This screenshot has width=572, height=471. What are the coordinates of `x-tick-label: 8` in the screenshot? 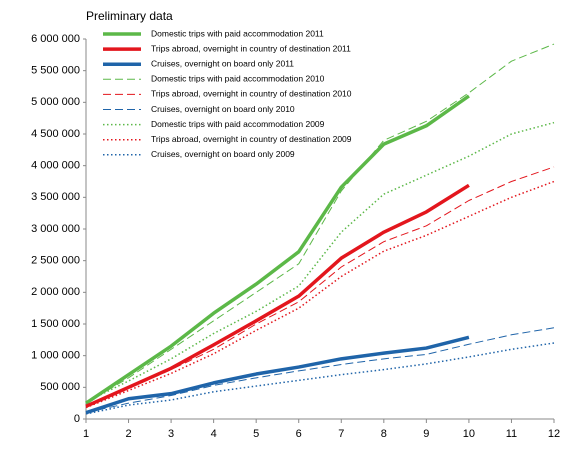 It's located at (384, 434).